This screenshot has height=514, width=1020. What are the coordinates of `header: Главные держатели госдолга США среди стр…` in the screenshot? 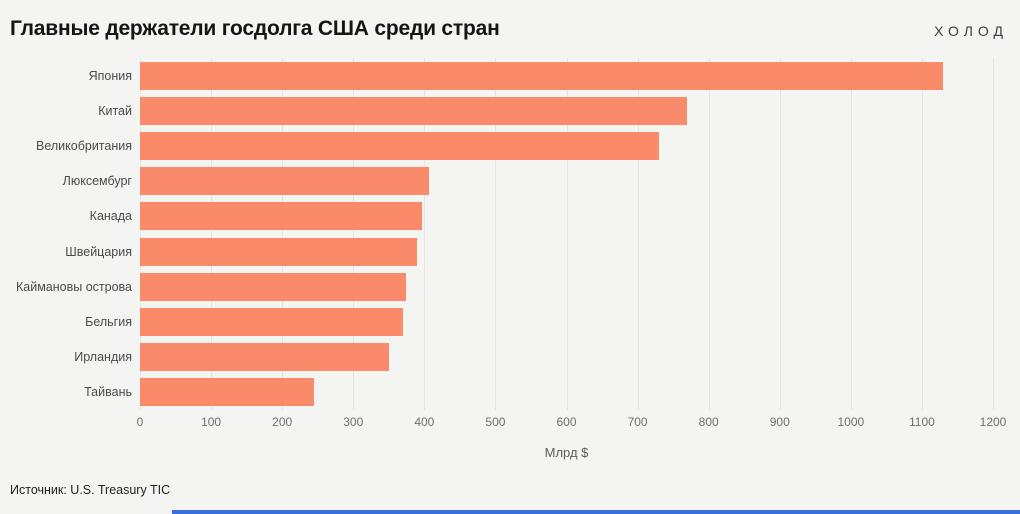 It's located at (510, 29).